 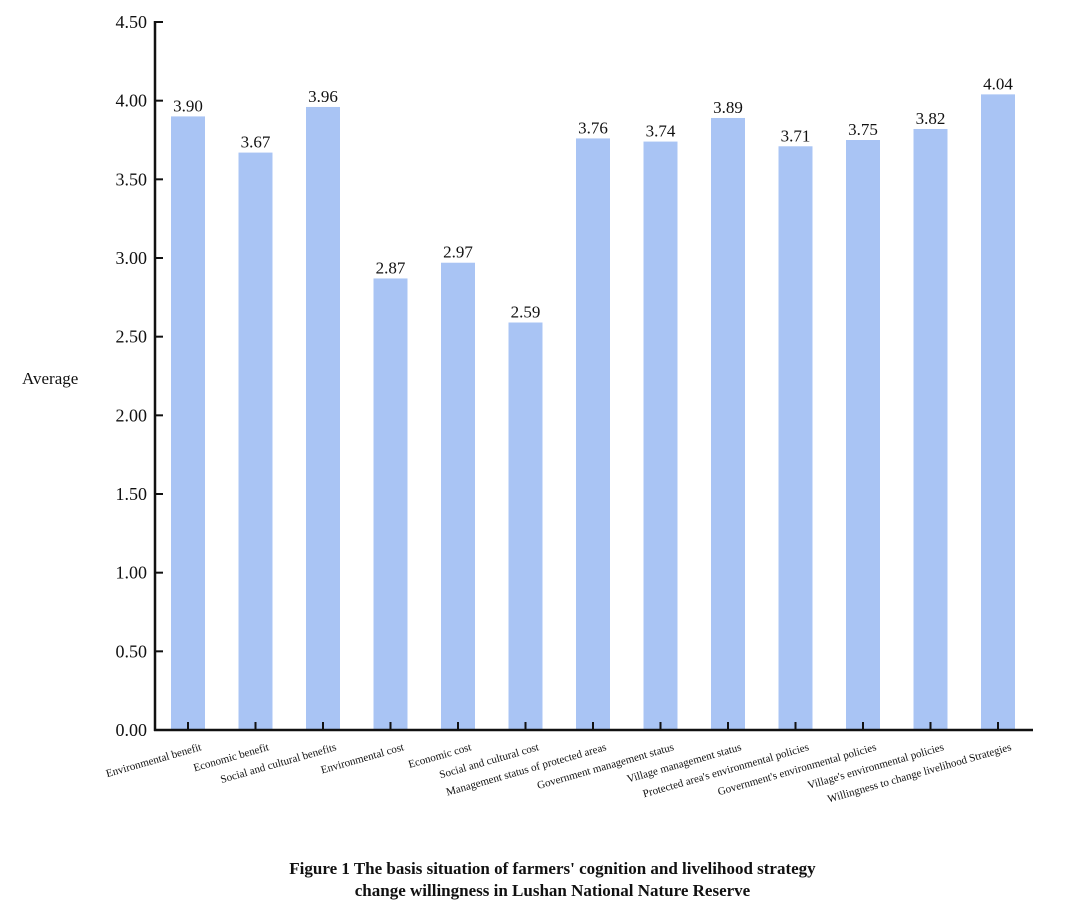 I want to click on y-tick-label: 1.50, so click(x=132, y=494).